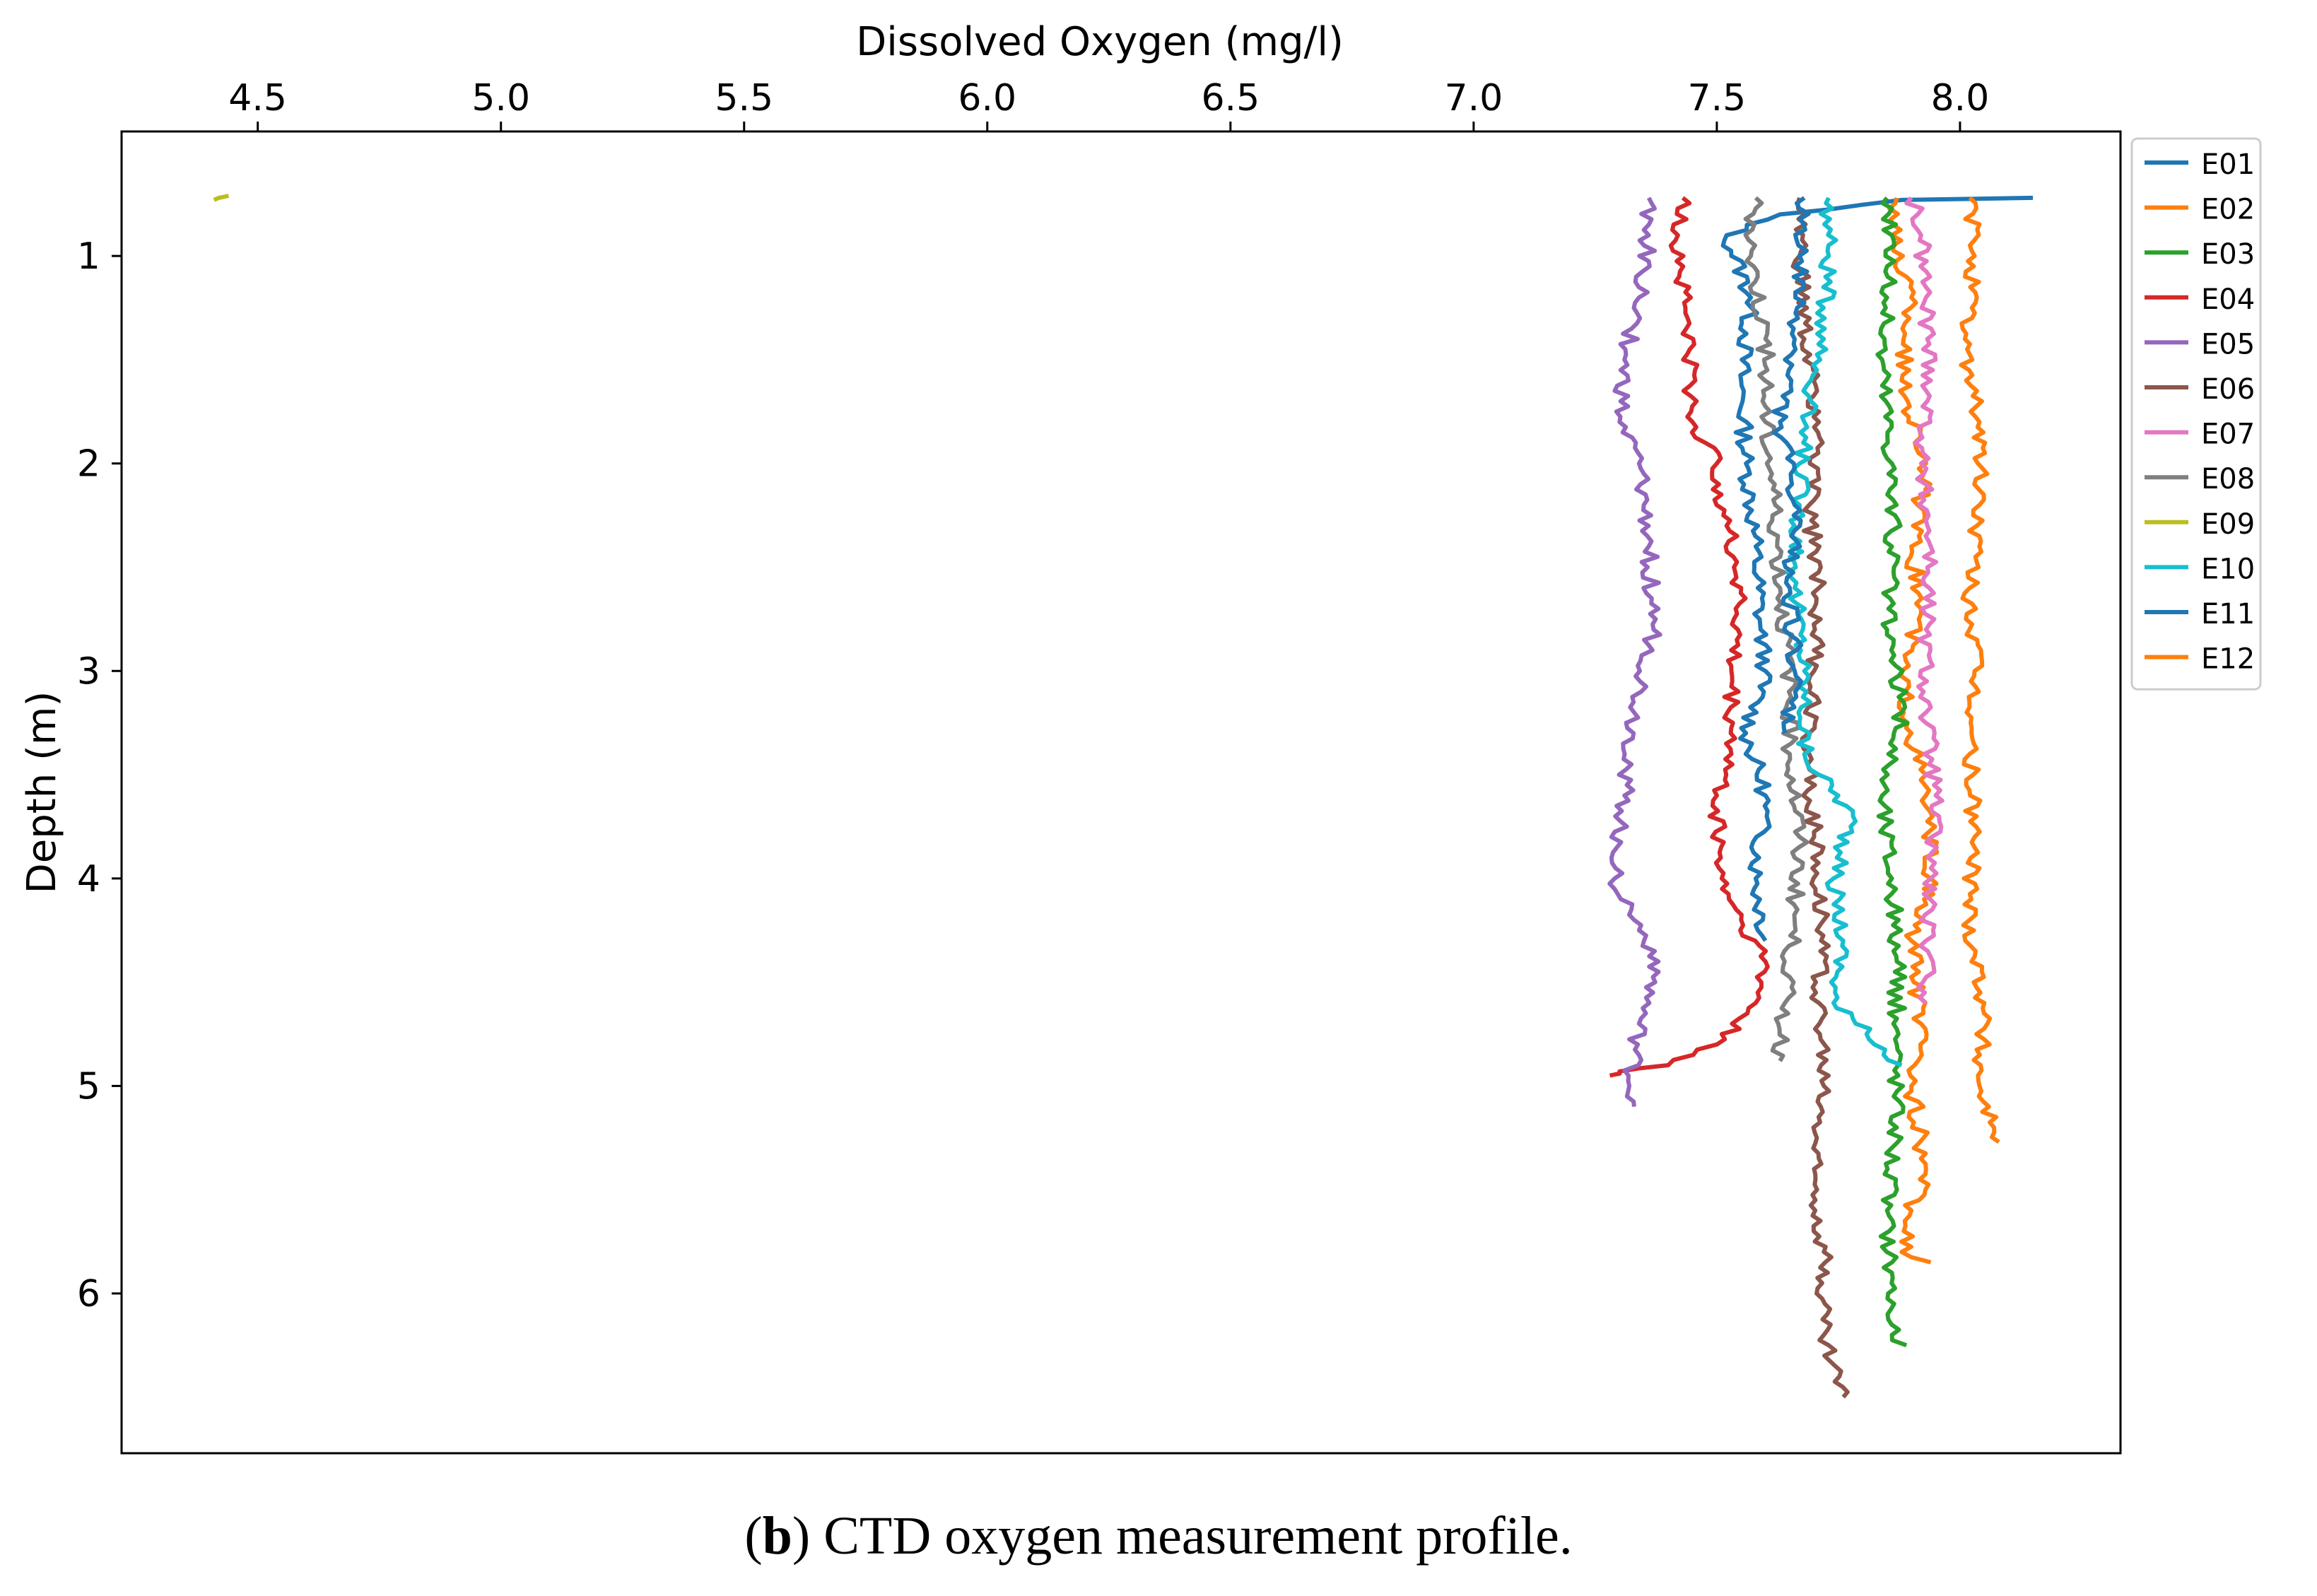 The image size is (2317, 1596). I want to click on x-tick-label: 6.0, so click(987, 98).